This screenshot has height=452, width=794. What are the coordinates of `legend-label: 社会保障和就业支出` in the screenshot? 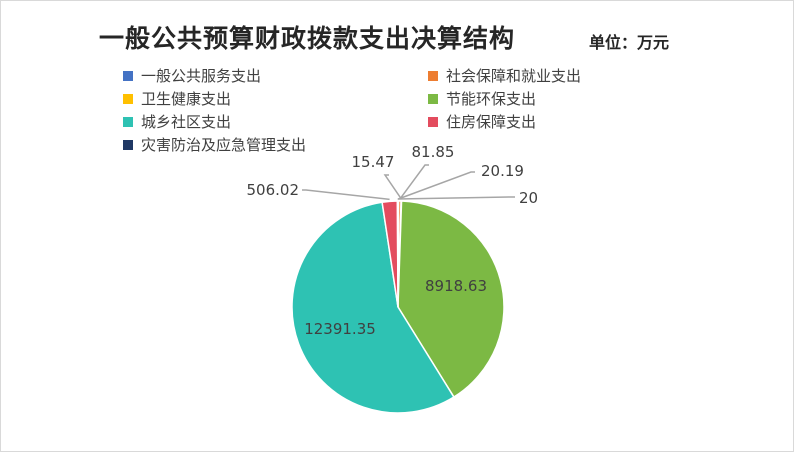 It's located at (514, 76).